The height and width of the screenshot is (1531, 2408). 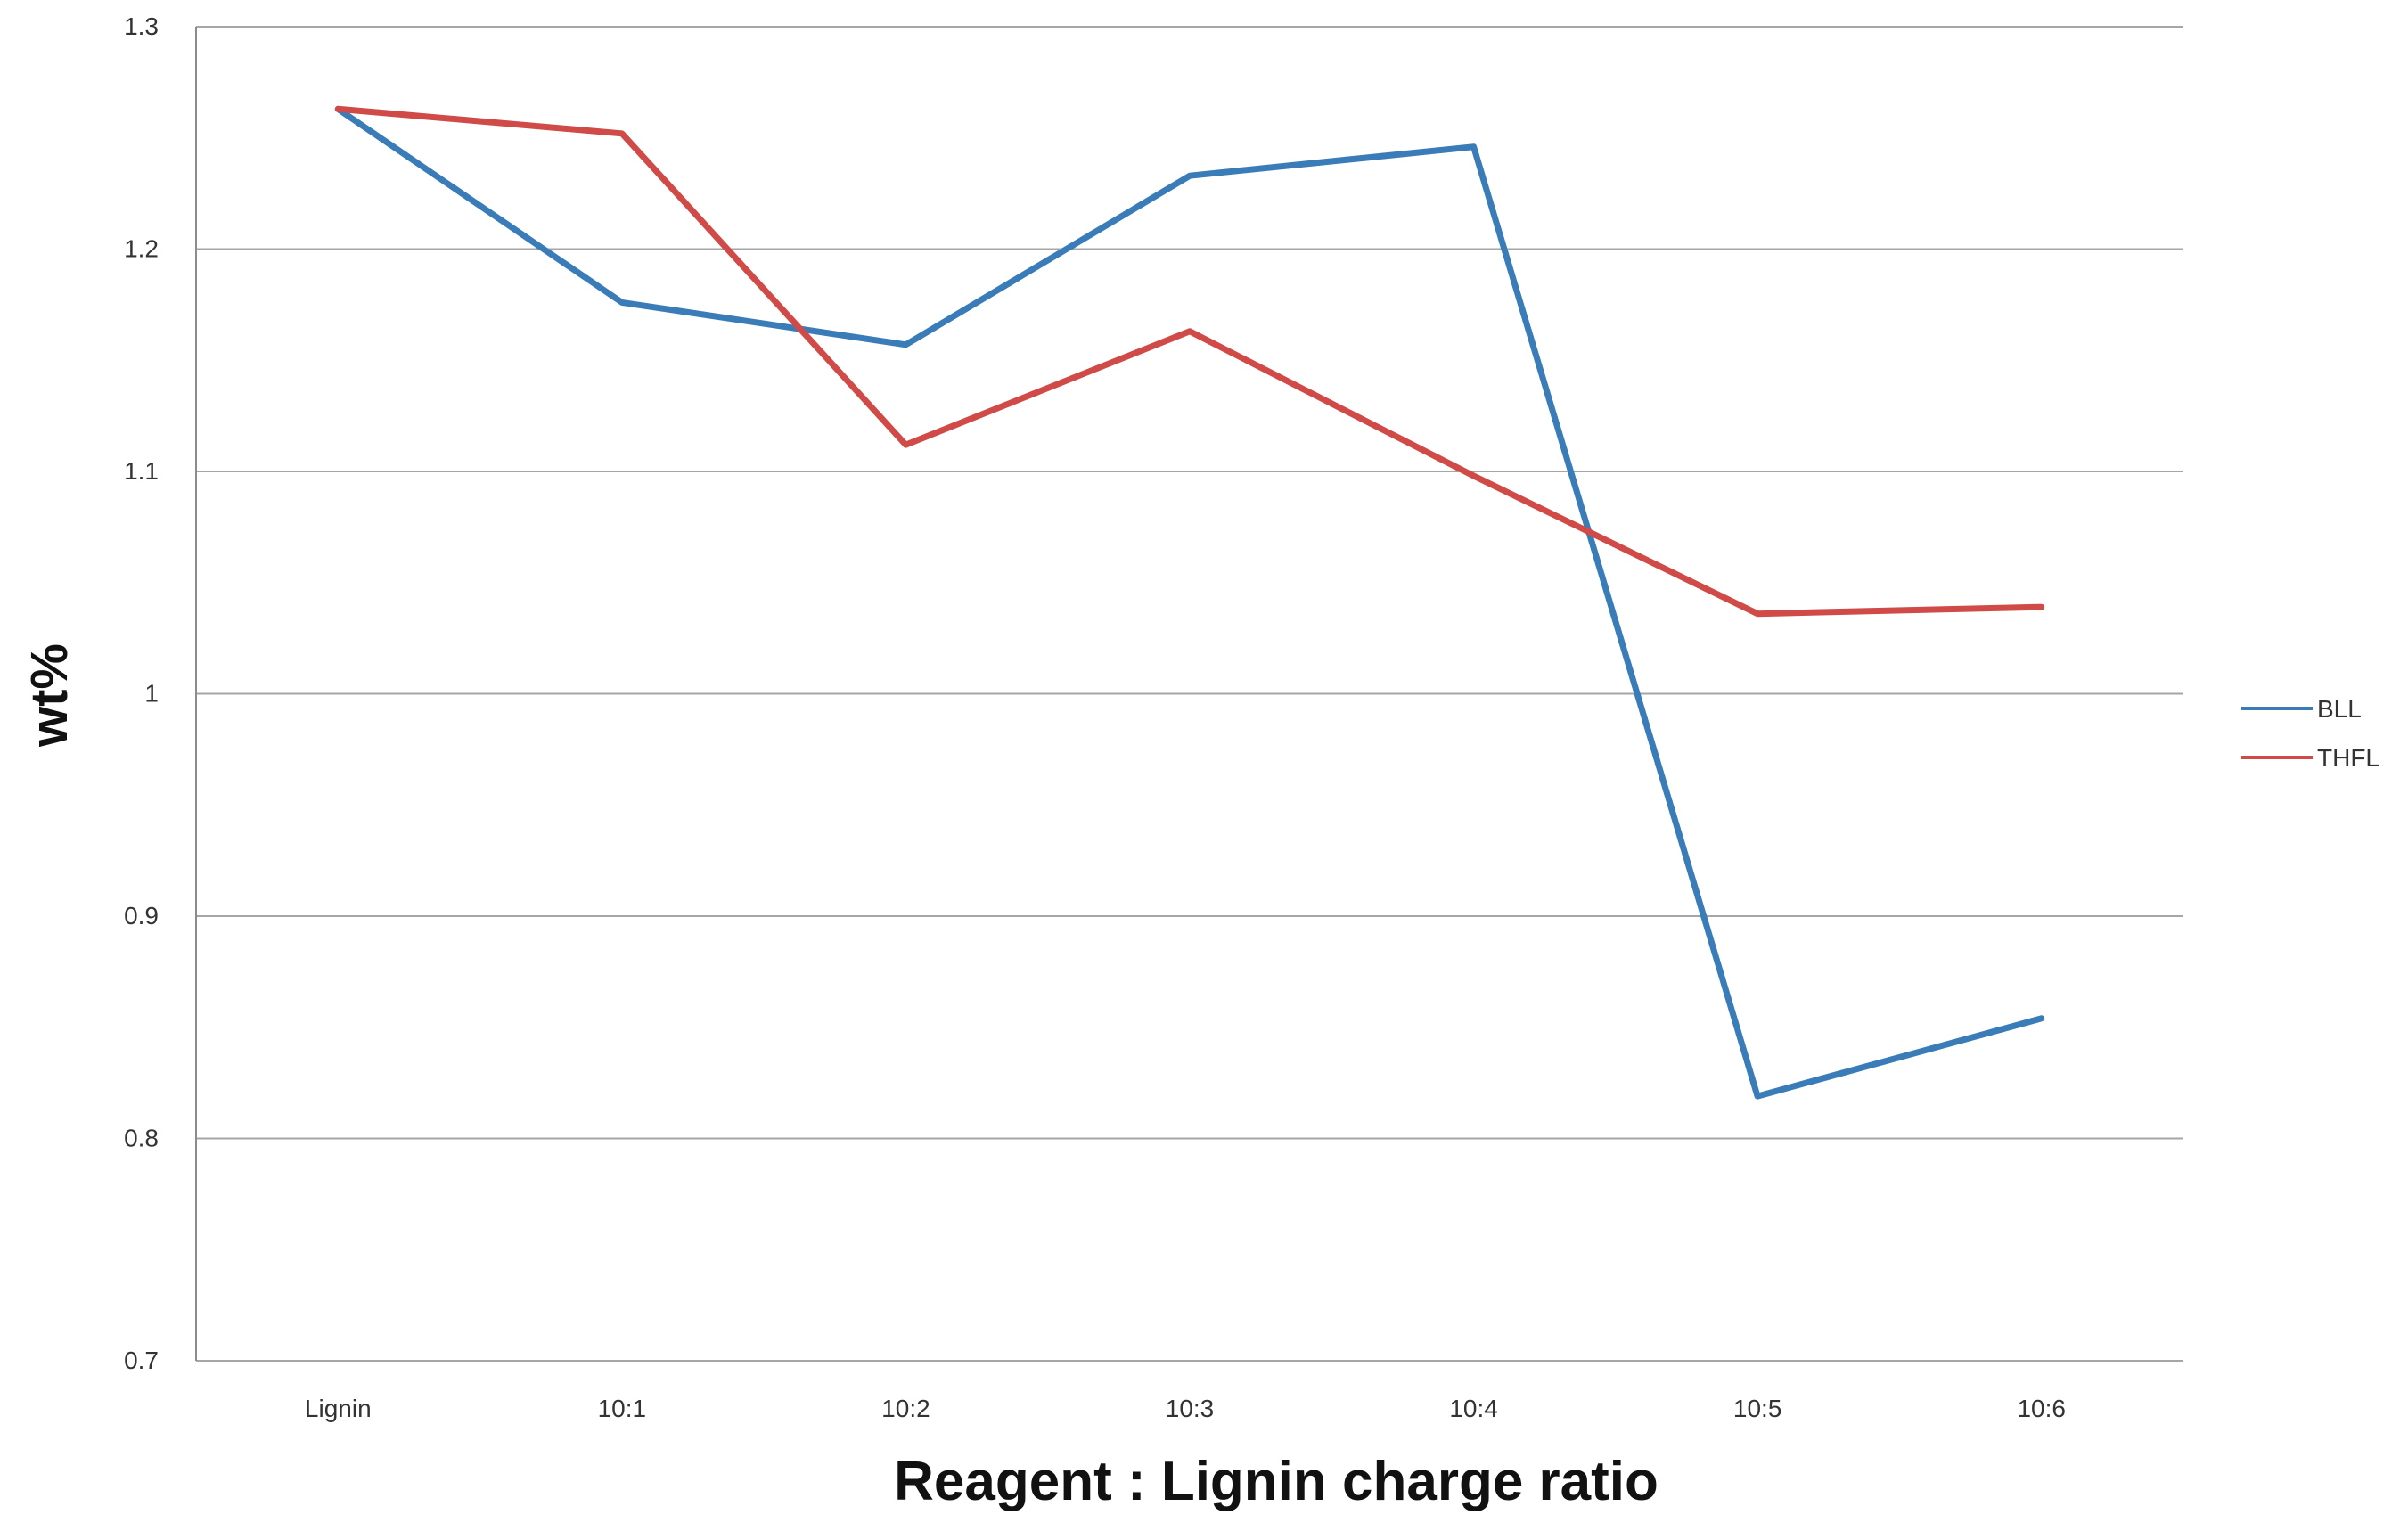 What do you see at coordinates (141, 1360) in the screenshot?
I see `y-tick-label: 0.7` at bounding box center [141, 1360].